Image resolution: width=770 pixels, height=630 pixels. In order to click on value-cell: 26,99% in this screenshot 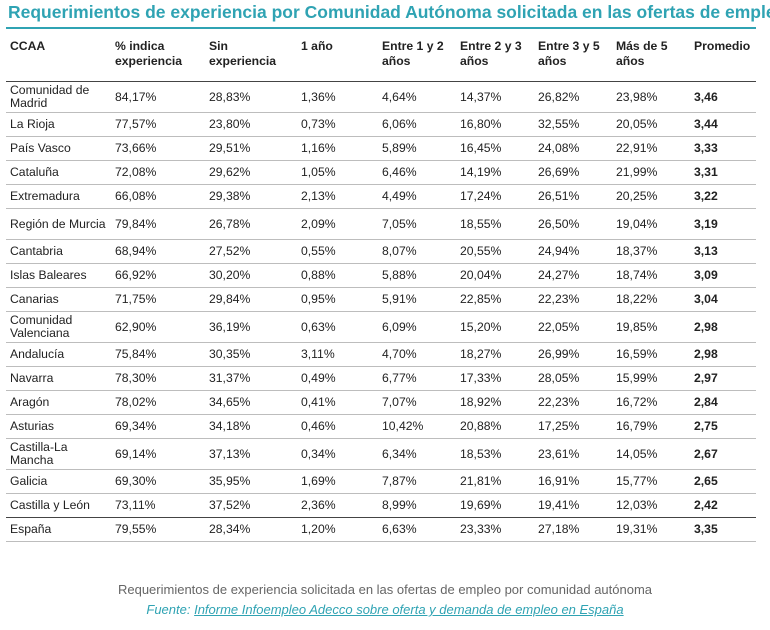, I will do `click(573, 354)`.